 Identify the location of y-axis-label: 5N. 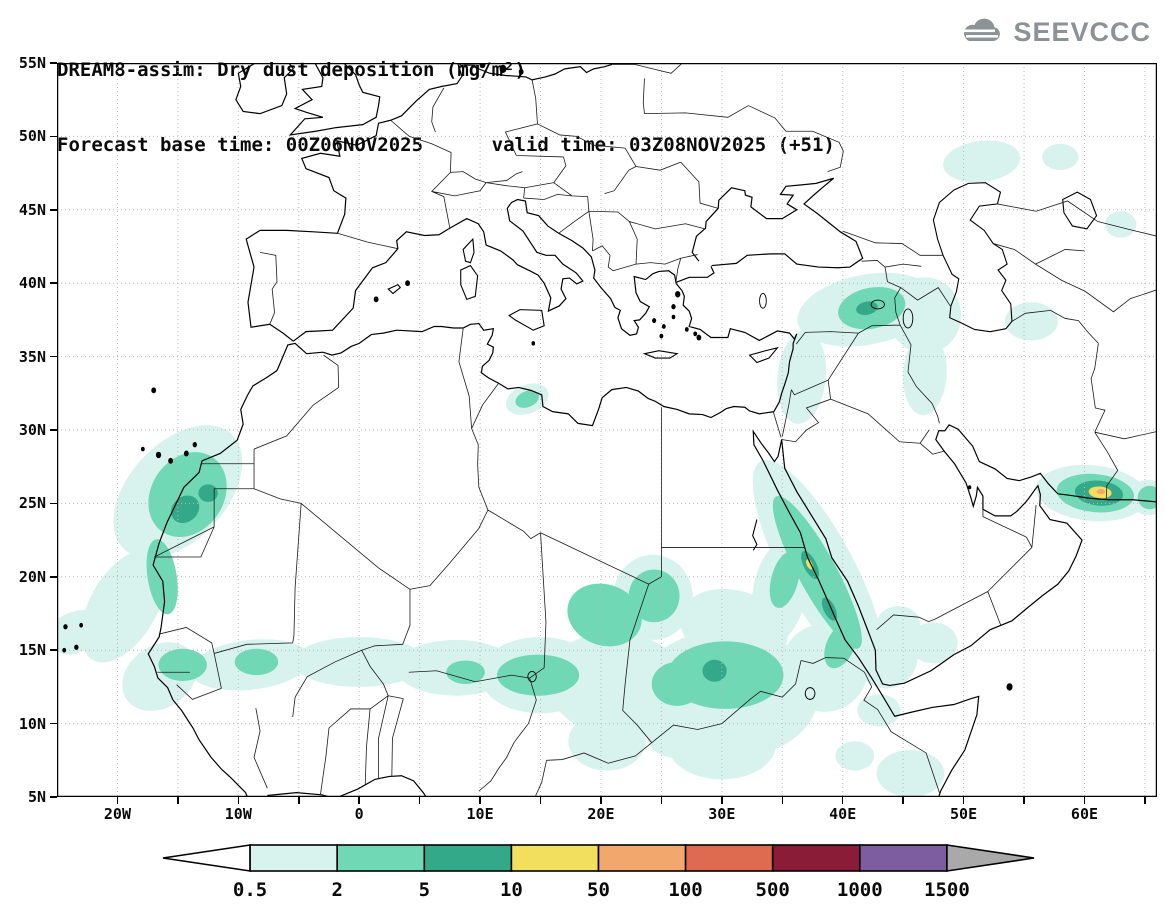
(36, 797).